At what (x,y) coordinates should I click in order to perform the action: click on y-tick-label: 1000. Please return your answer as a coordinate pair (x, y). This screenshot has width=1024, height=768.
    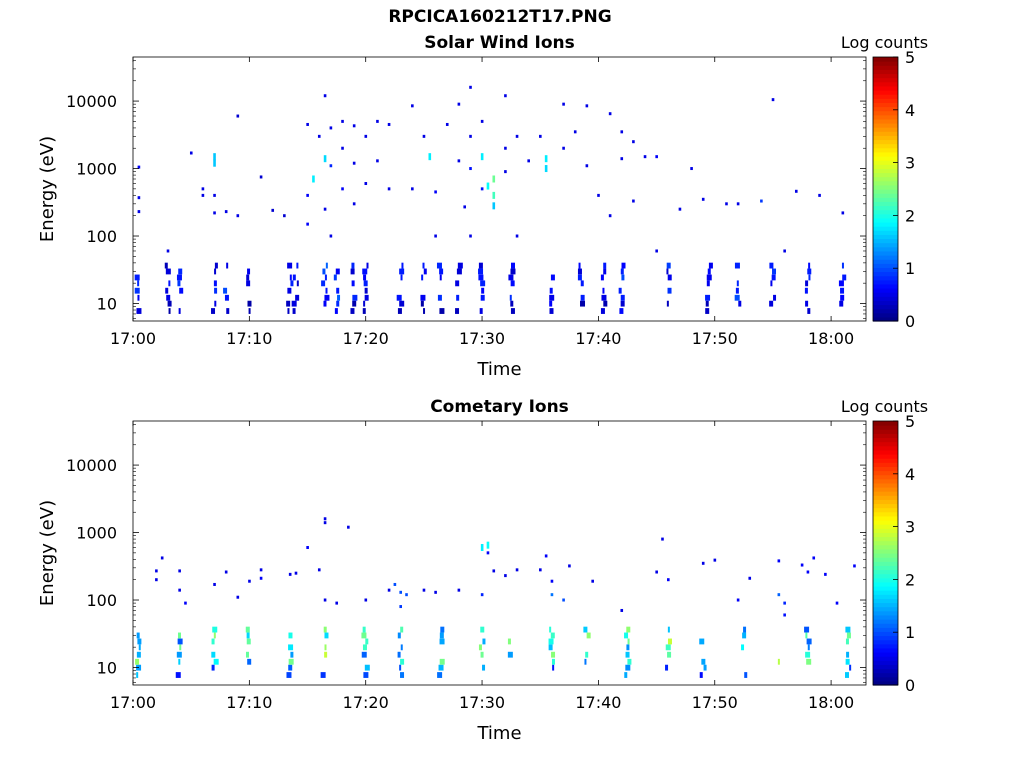
    Looking at the image, I should click on (96, 169).